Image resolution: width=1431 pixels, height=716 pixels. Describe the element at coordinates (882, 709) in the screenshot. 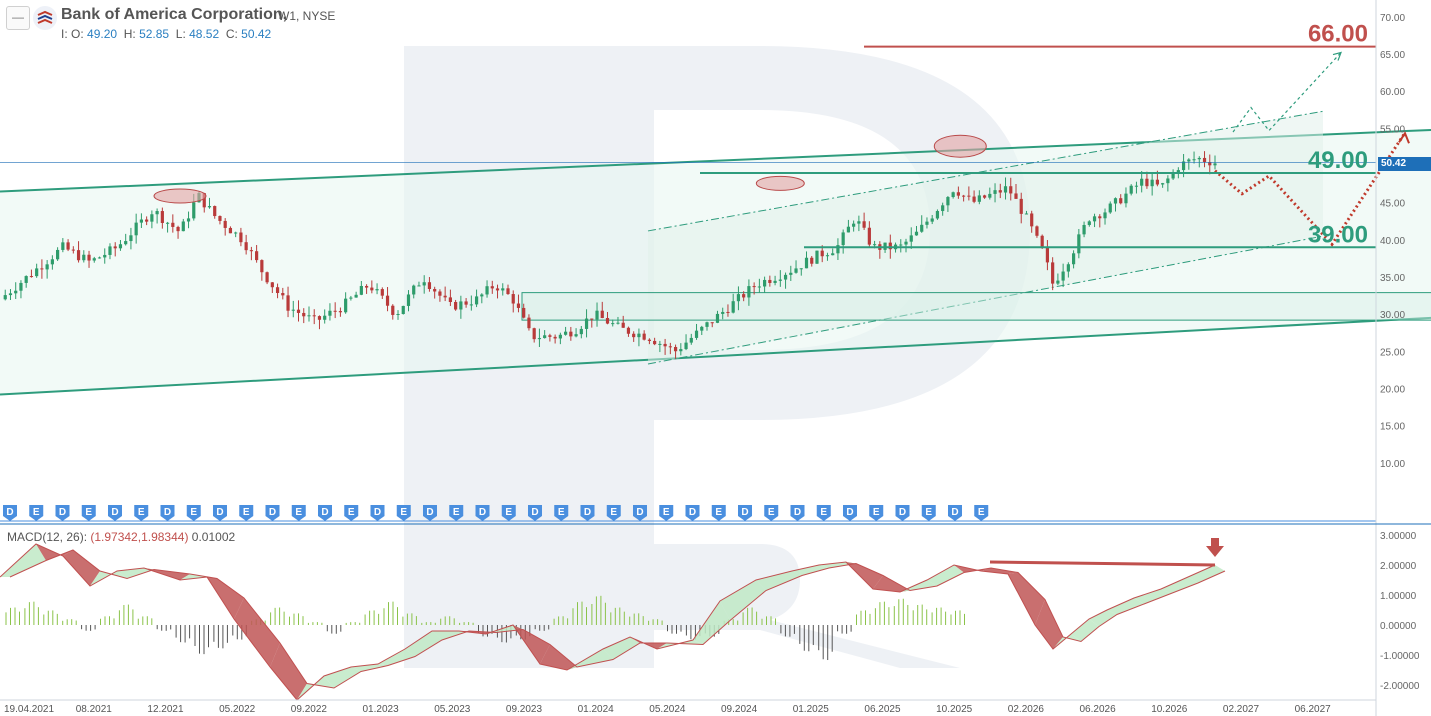

I see `time-tick-label: 06.2025` at that location.